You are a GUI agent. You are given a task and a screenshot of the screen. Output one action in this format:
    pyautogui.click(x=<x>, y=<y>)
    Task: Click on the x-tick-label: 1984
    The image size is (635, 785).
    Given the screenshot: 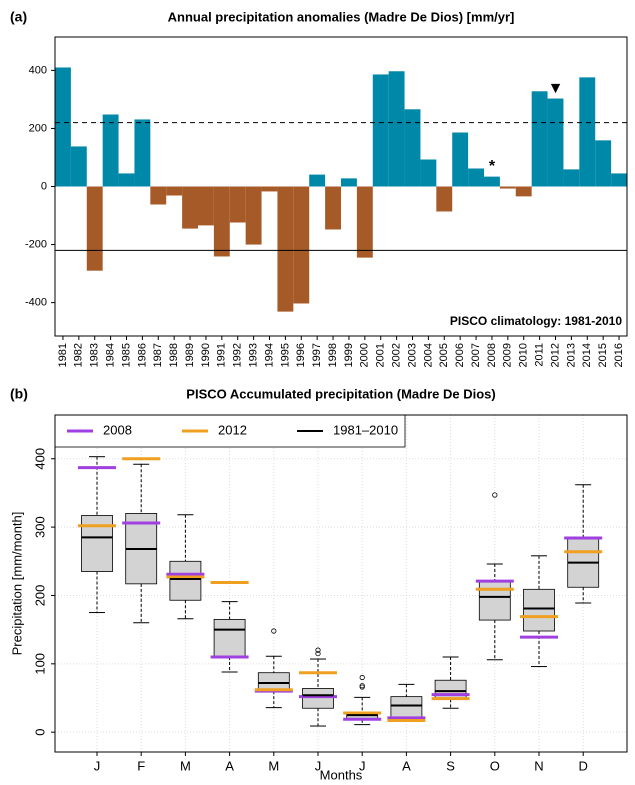 What is the action you would take?
    pyautogui.click(x=111, y=355)
    